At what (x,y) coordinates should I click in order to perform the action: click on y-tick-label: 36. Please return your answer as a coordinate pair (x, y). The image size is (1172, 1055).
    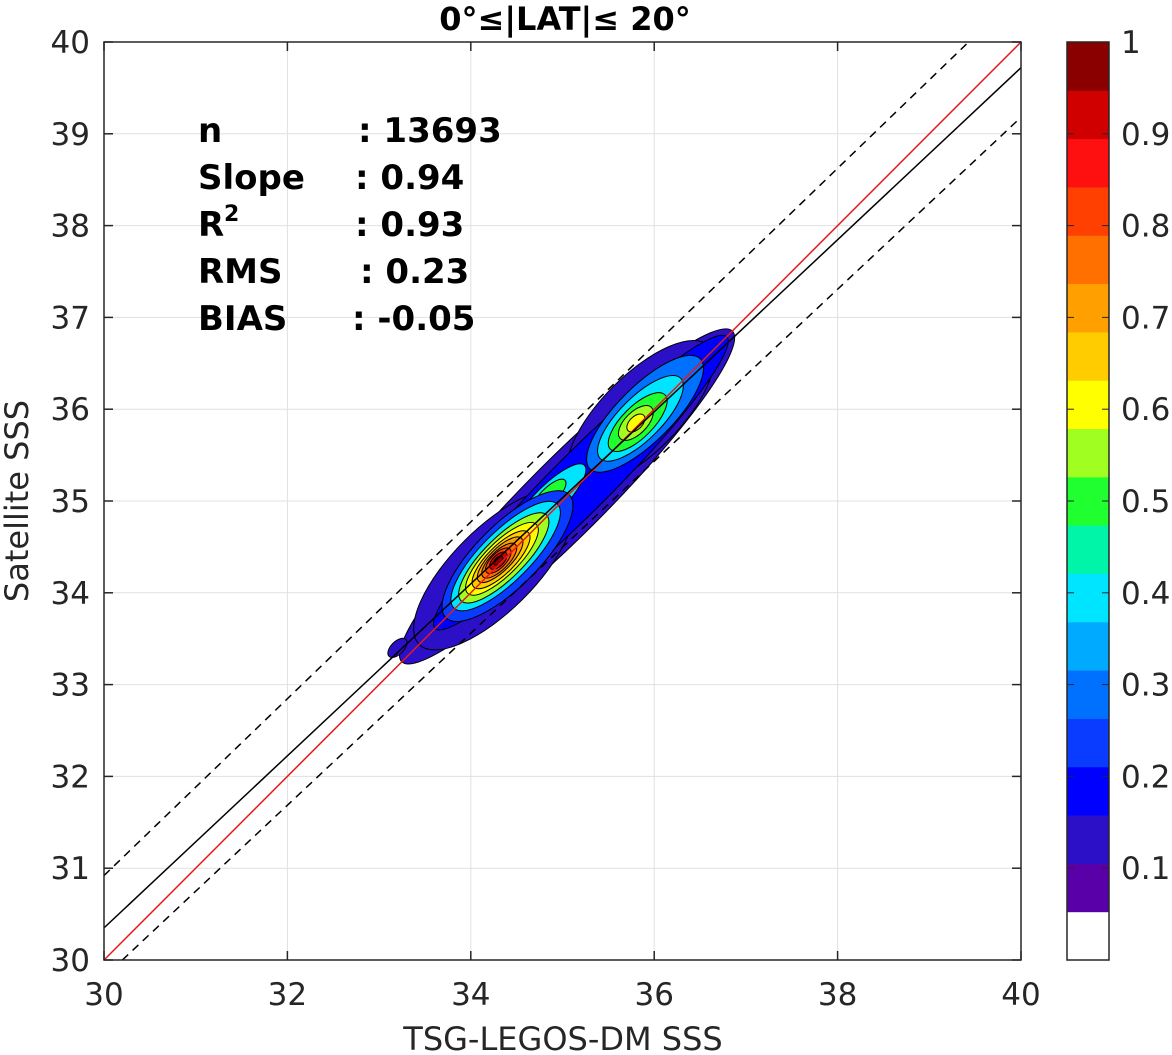
    Looking at the image, I should click on (70, 410).